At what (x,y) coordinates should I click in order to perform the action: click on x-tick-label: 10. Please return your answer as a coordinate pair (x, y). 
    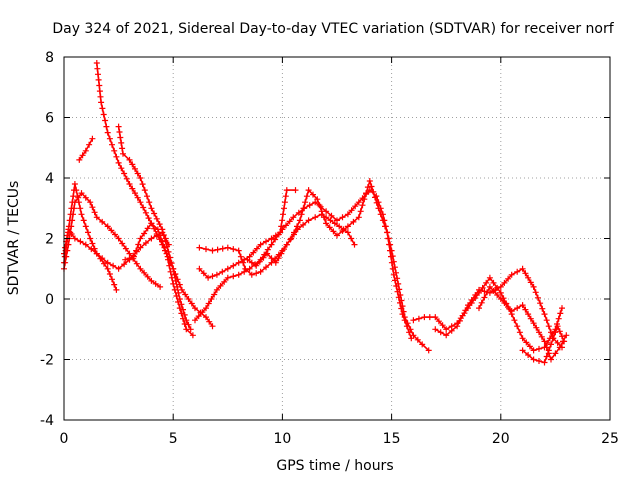
    Looking at the image, I should click on (282, 439).